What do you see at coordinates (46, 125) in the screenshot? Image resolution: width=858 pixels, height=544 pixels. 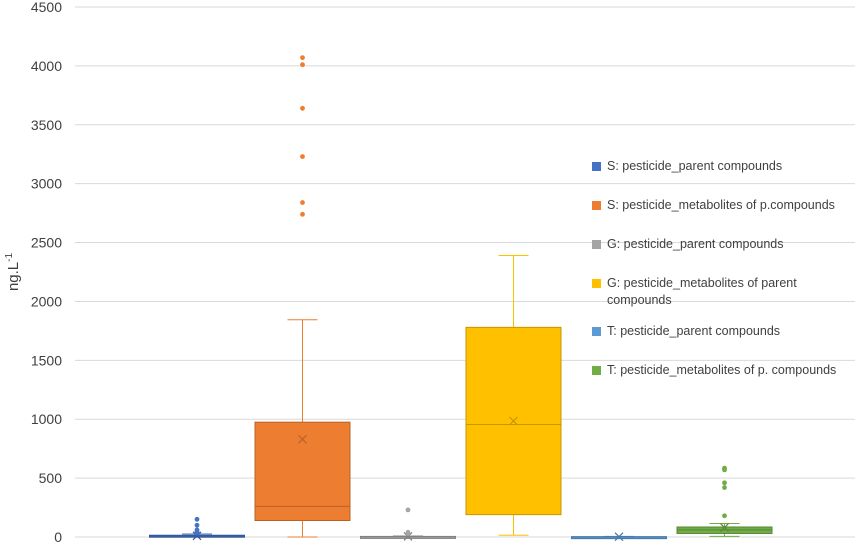 I see `y-tick-label: 3500` at bounding box center [46, 125].